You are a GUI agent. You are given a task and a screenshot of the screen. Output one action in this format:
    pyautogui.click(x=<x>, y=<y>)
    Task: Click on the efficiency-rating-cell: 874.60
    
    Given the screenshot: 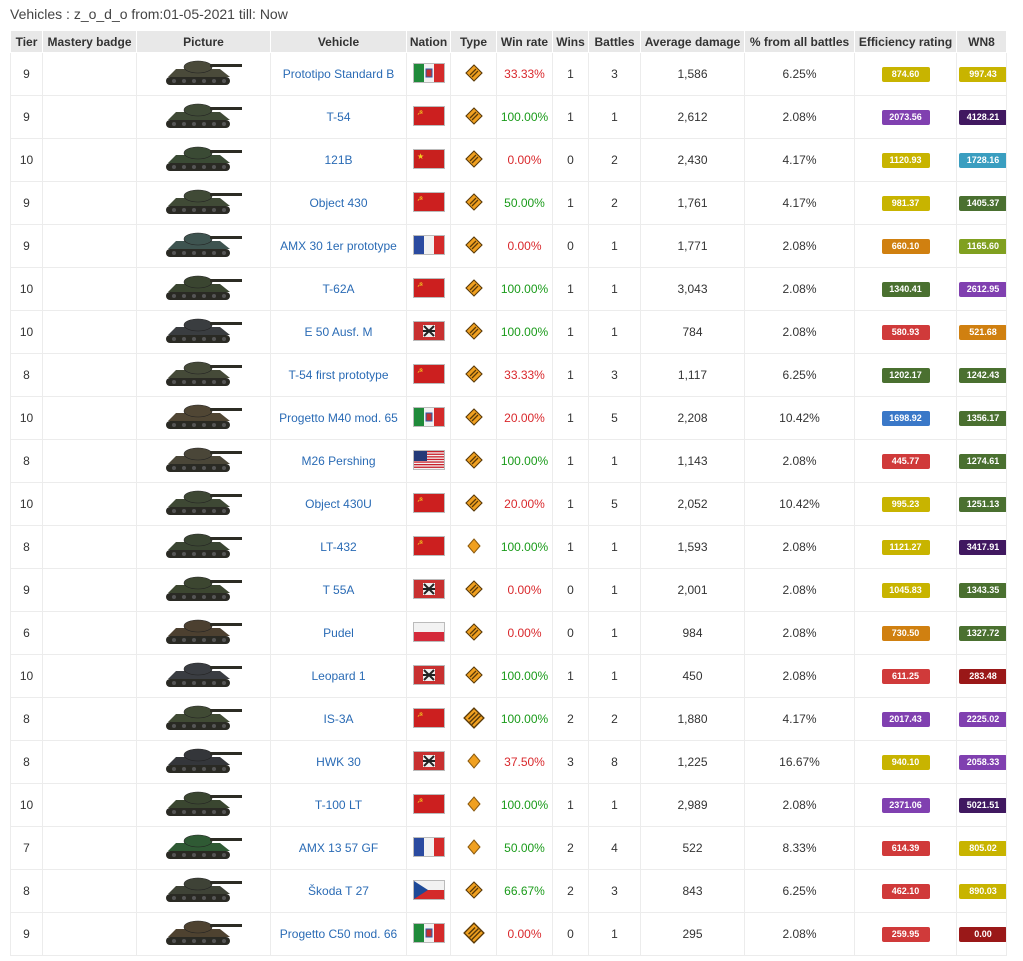 What is the action you would take?
    pyautogui.click(x=905, y=74)
    